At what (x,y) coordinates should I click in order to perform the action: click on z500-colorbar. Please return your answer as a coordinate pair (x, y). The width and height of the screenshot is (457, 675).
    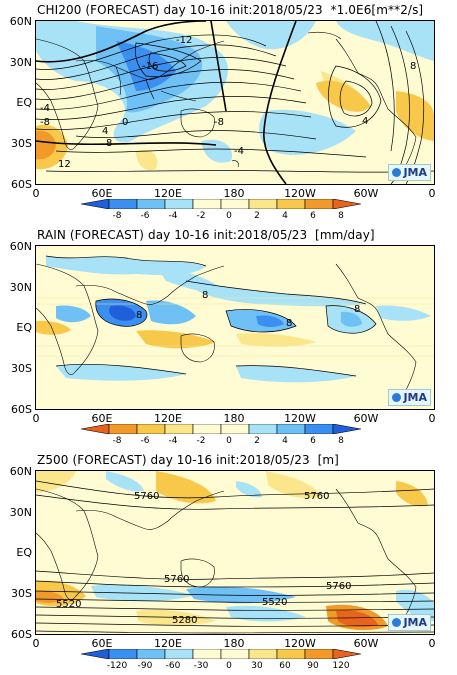
    Looking at the image, I should click on (221, 654).